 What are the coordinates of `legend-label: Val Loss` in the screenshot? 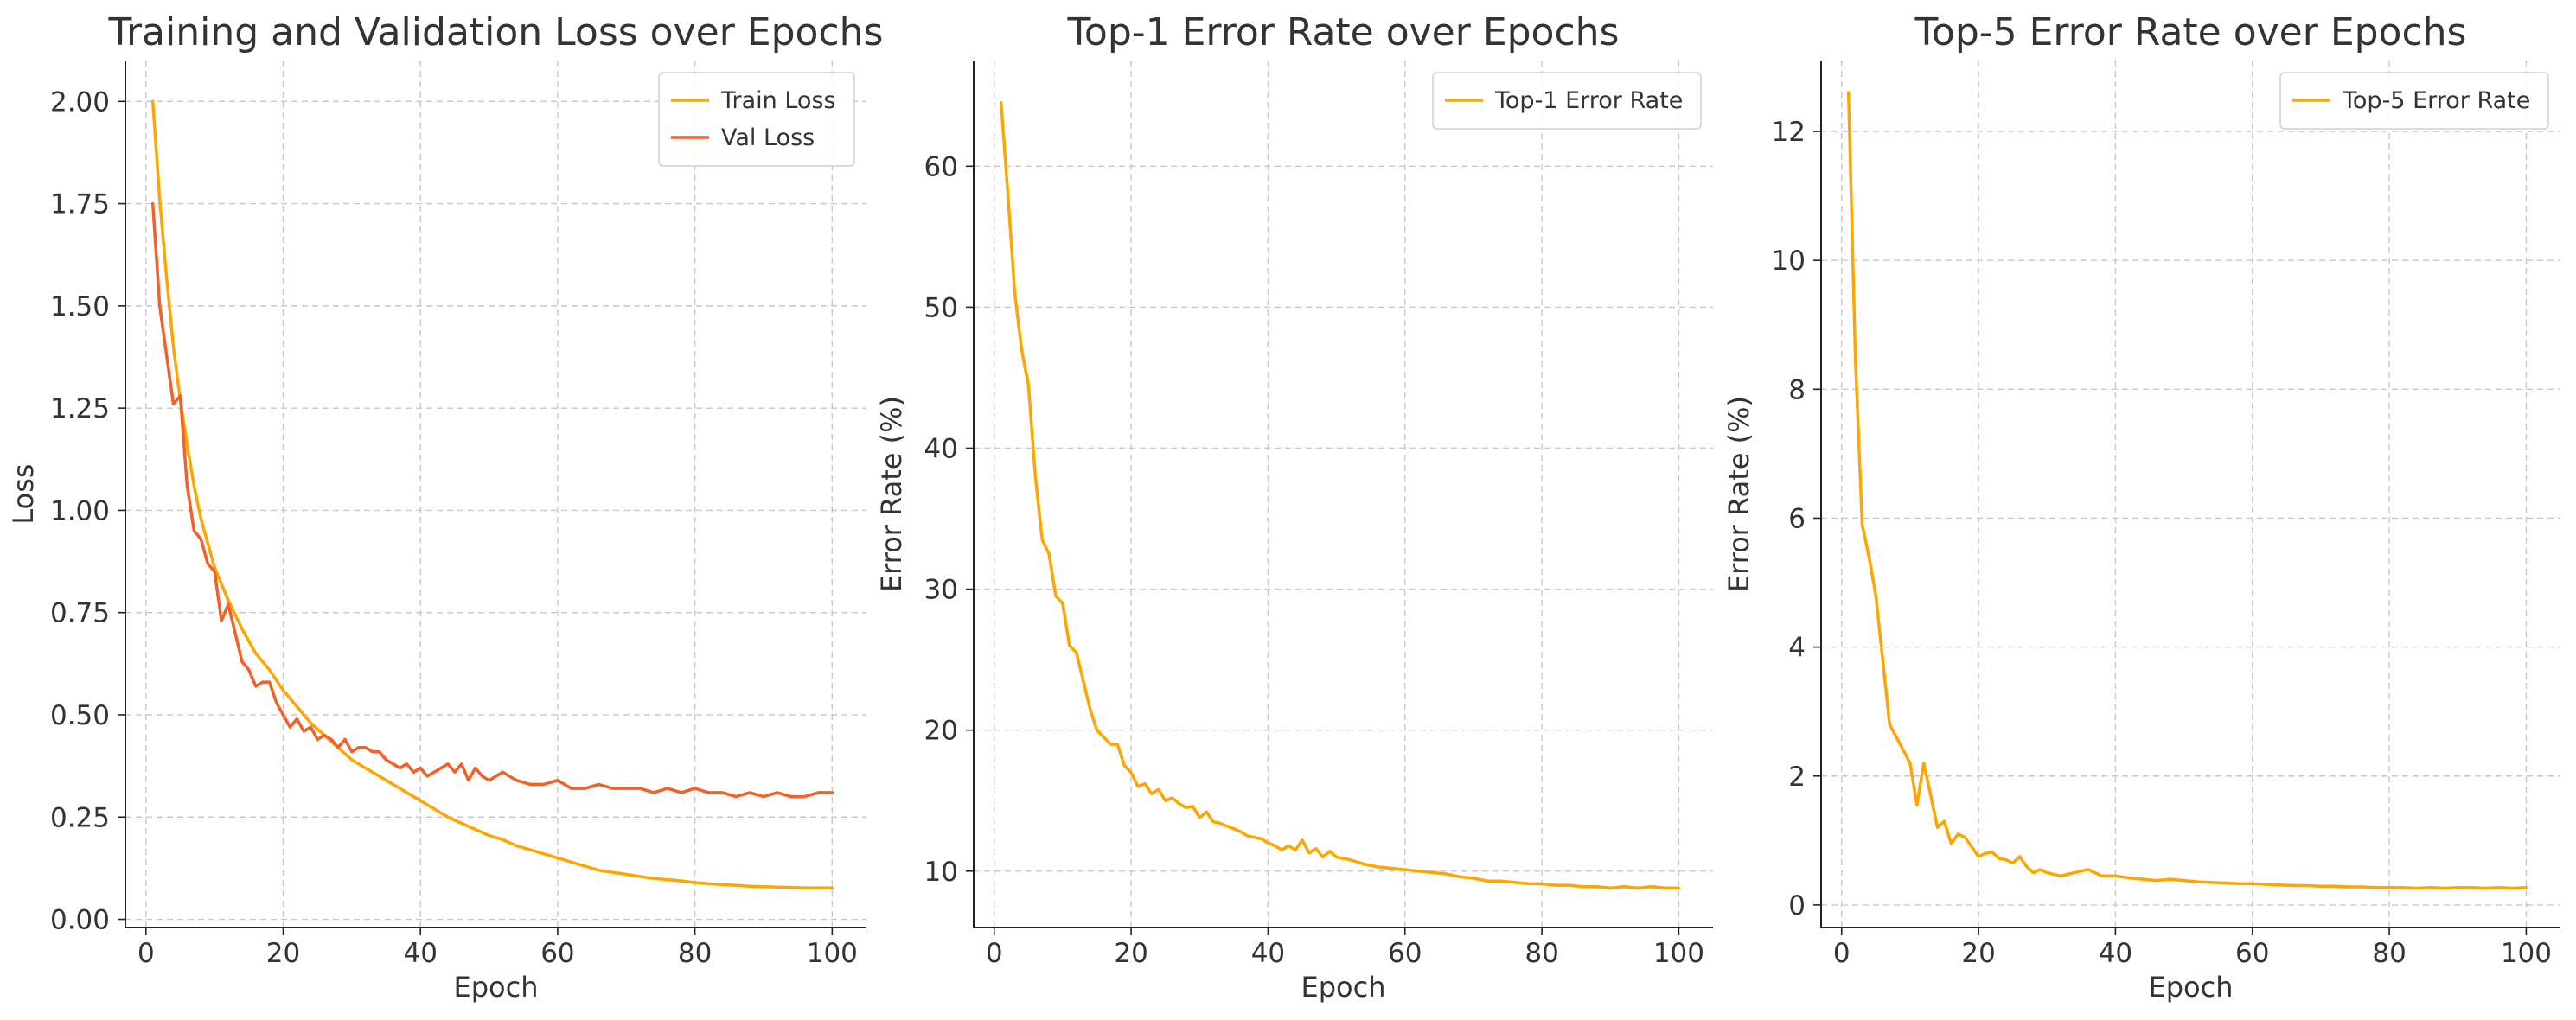 It's located at (768, 138).